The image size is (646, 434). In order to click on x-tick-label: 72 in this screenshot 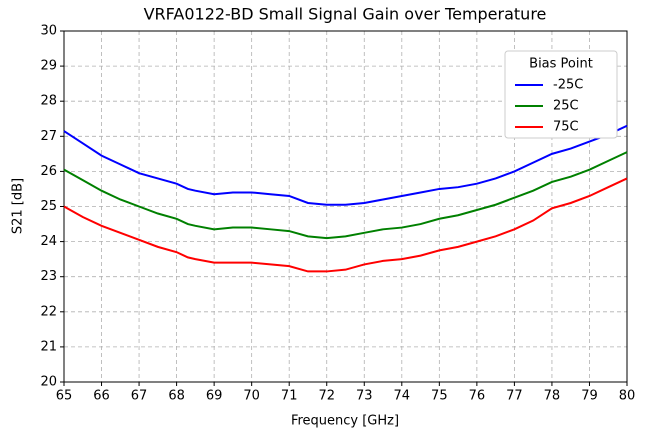, I will do `click(326, 396)`.